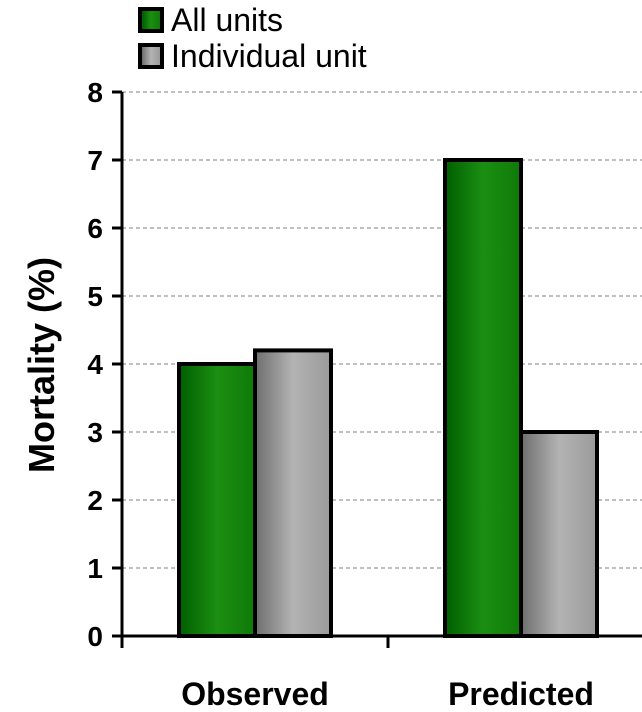  I want to click on y-tick-label: 7, so click(95, 160).